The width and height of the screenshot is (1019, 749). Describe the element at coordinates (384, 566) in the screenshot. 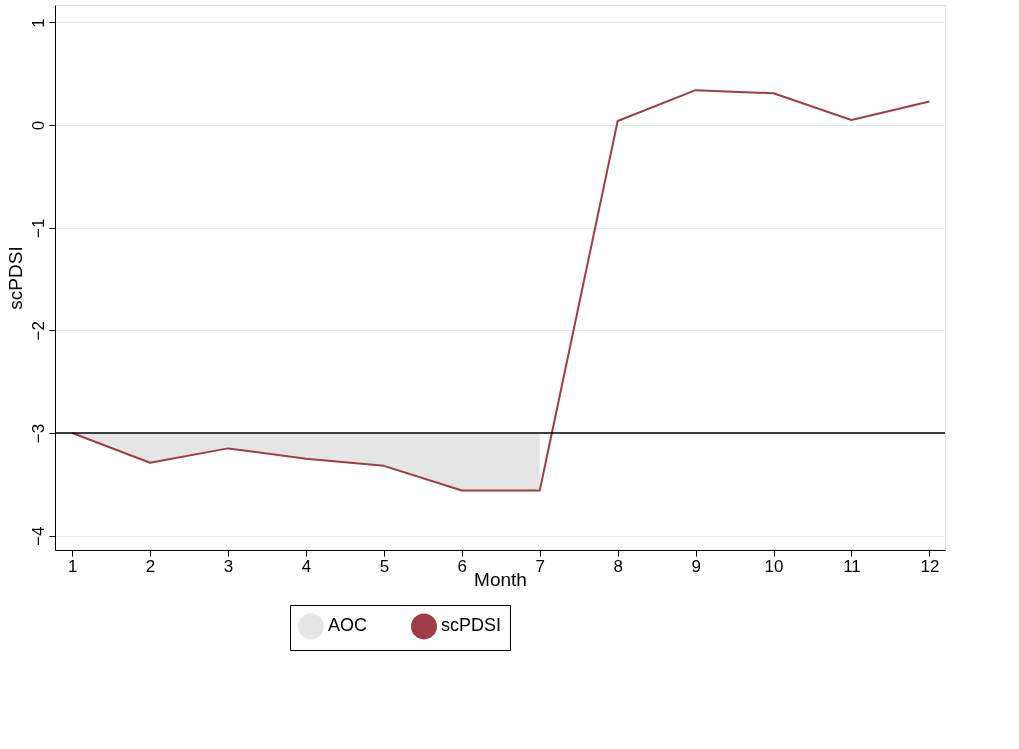

I see `x-tick-label: 5` at that location.